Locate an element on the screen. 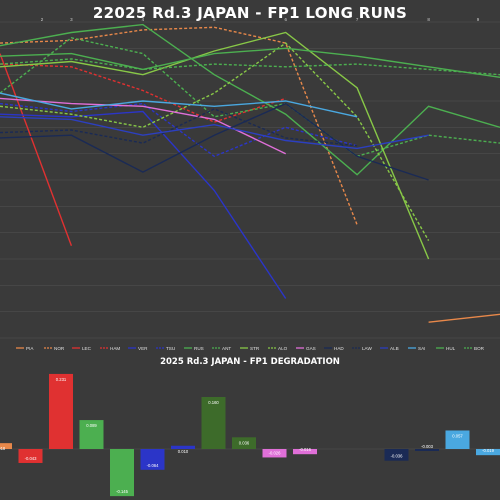 This screenshot has height=500, width=500. legend-item: TSU is located at coordinates (165, 348).